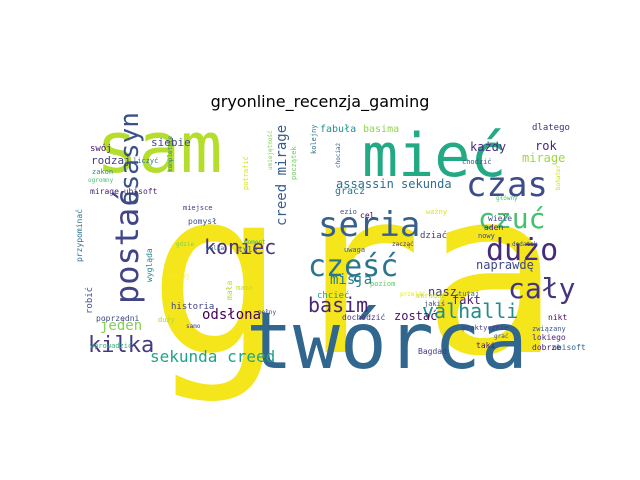 The image size is (640, 480). Describe the element at coordinates (507, 185) in the screenshot. I see `word-czas: czas` at that location.